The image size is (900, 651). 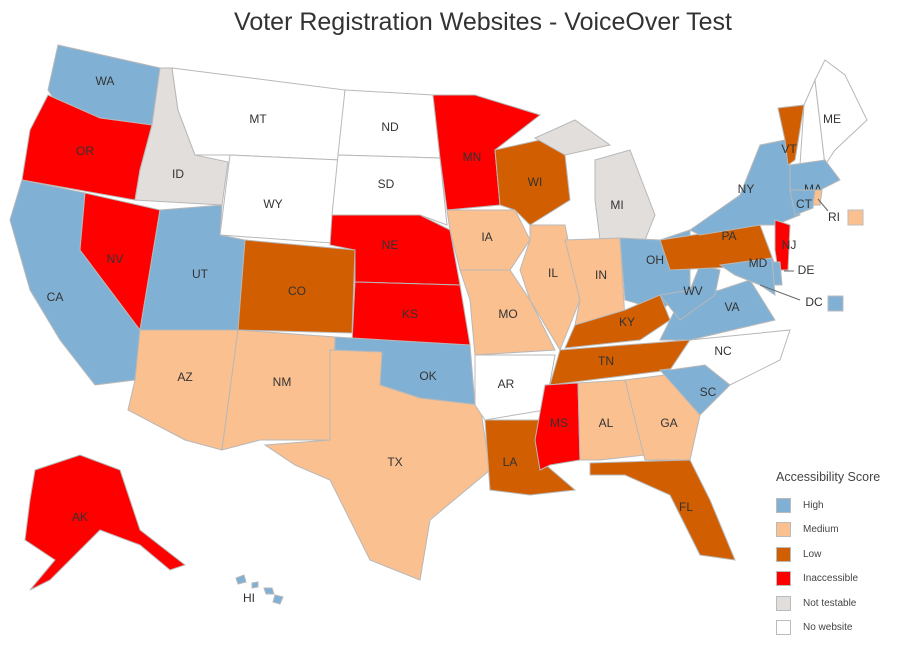 I want to click on legend-item-none: No website, so click(x=828, y=628).